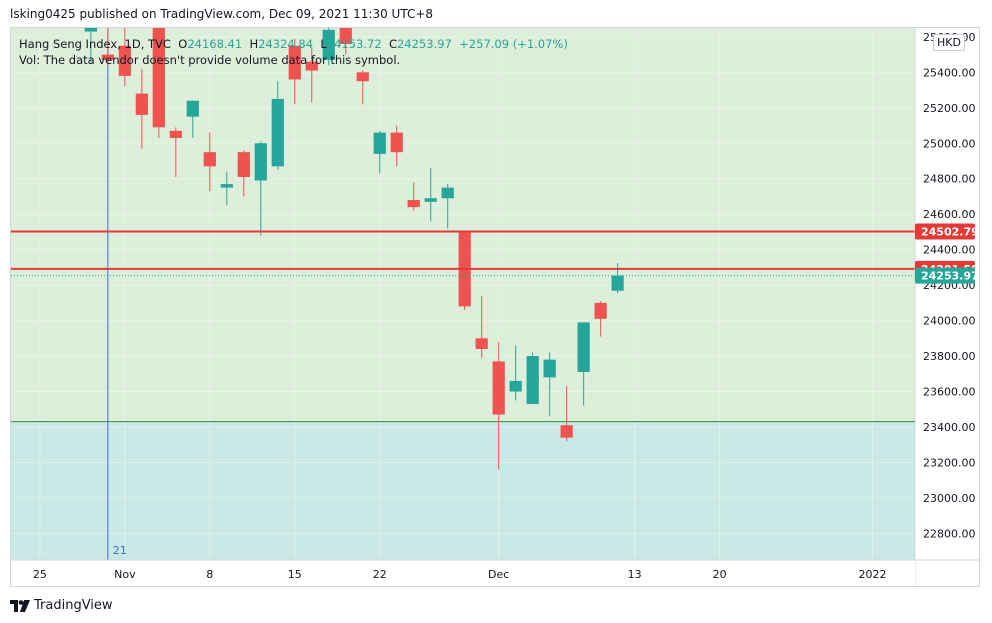 Image resolution: width=992 pixels, height=623 pixels. Describe the element at coordinates (950, 231) in the screenshot. I see `horizontal-line-24502-79-tag-label: 24502.79` at that location.